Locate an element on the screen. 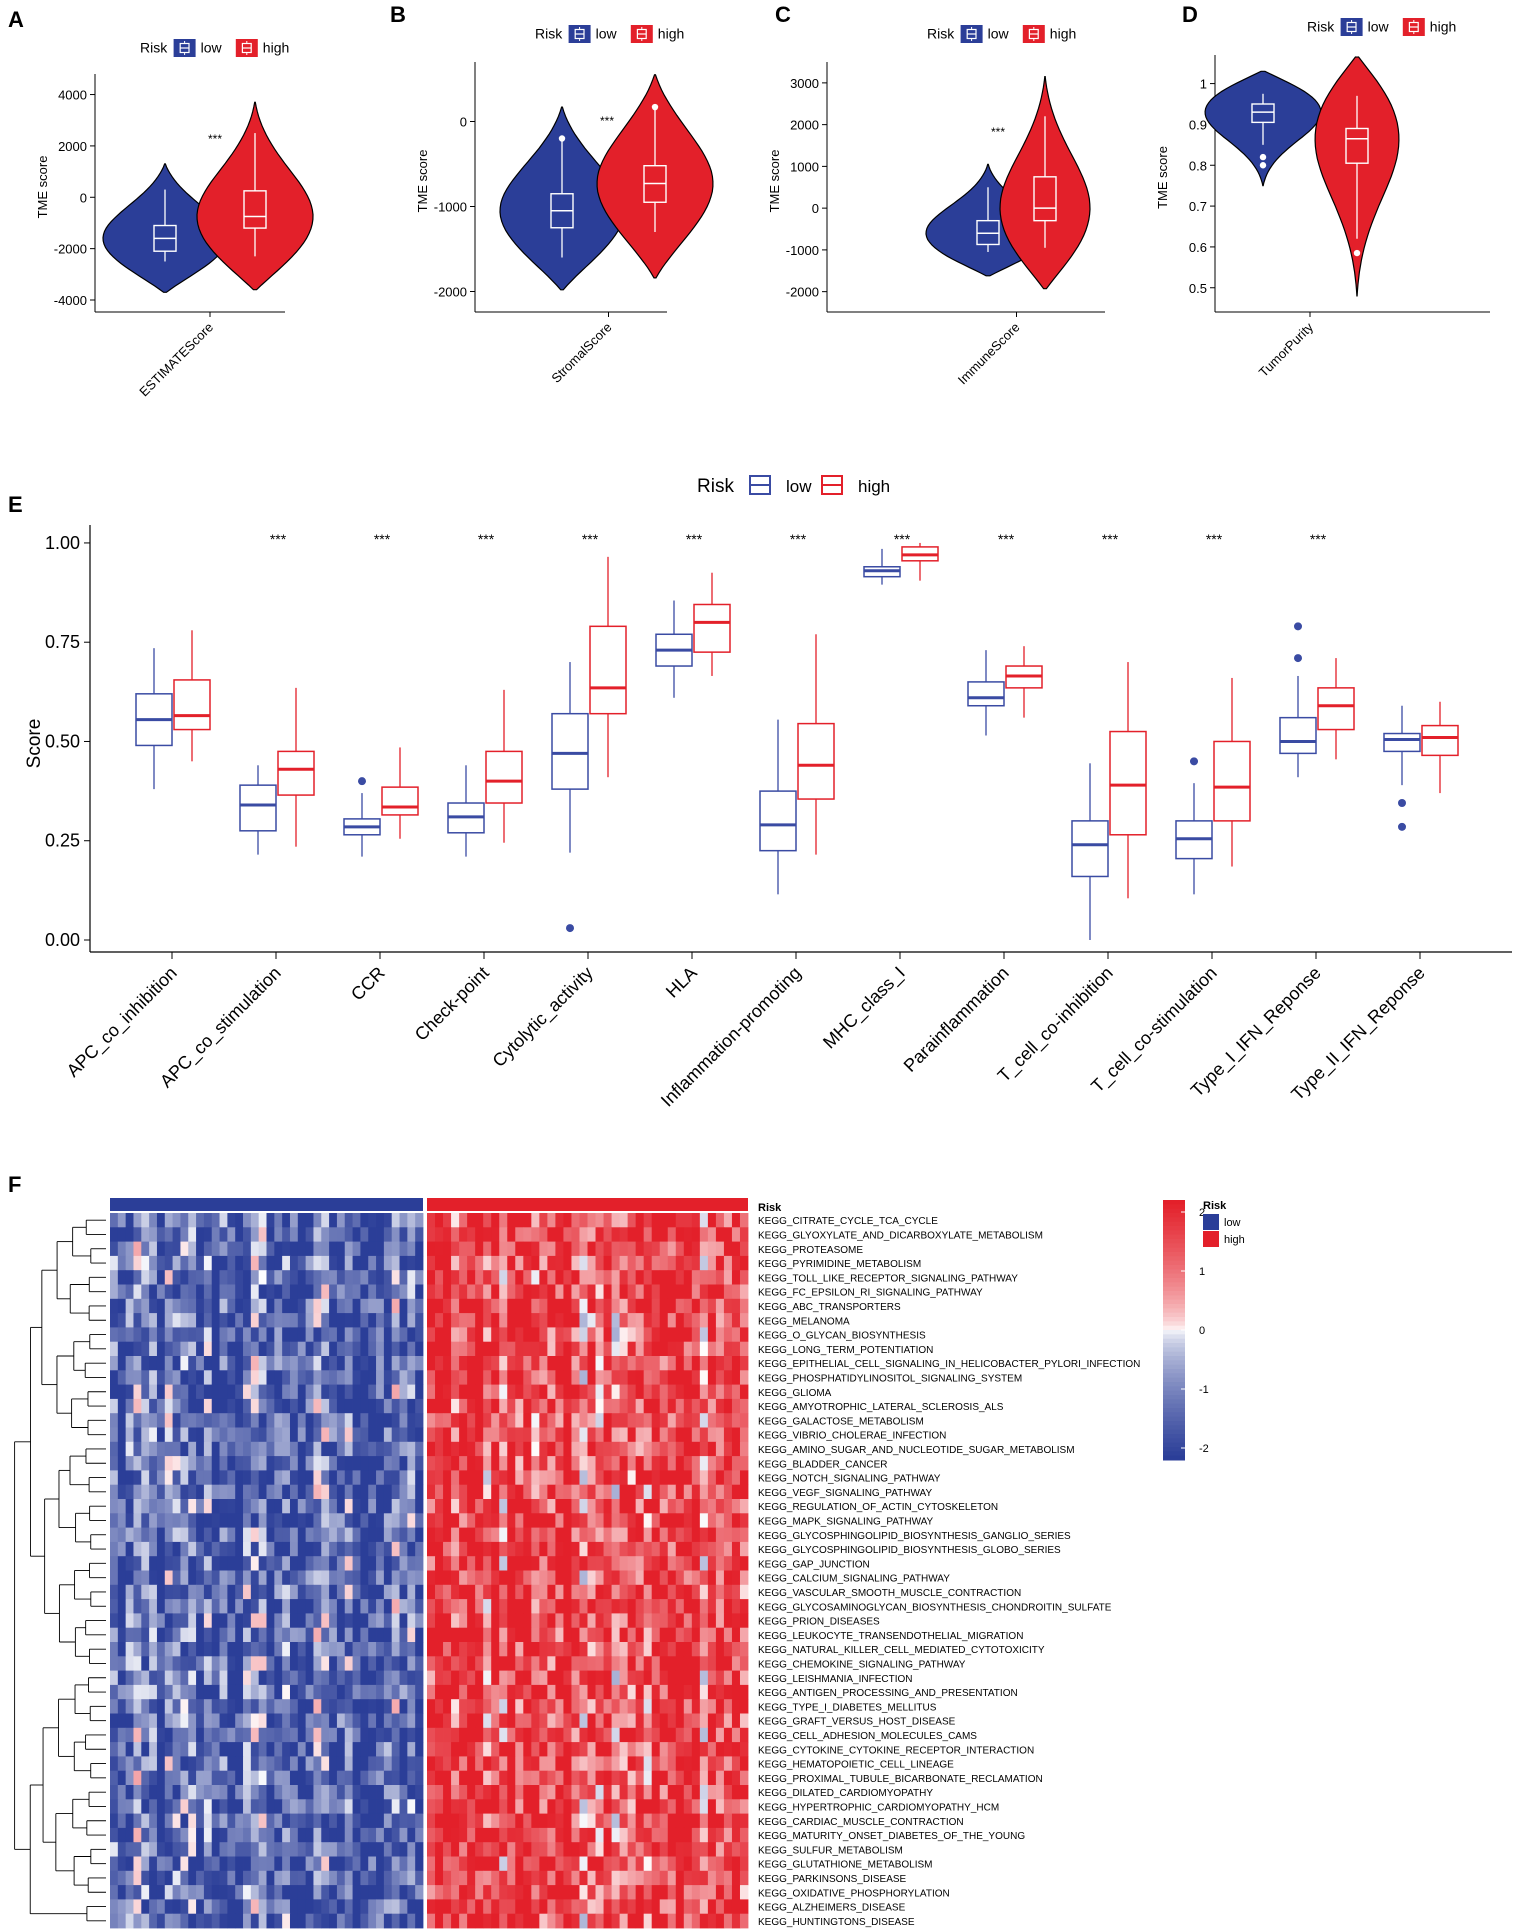 The image size is (1533, 1930). box-high is located at coordinates (1357, 145).